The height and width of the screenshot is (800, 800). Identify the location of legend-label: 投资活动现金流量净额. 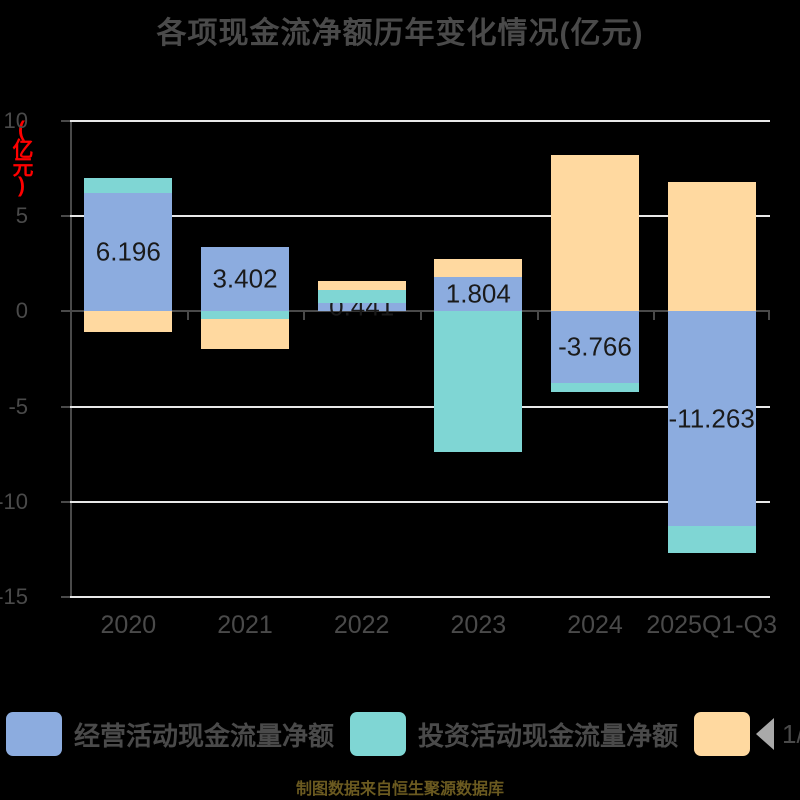
(548, 735).